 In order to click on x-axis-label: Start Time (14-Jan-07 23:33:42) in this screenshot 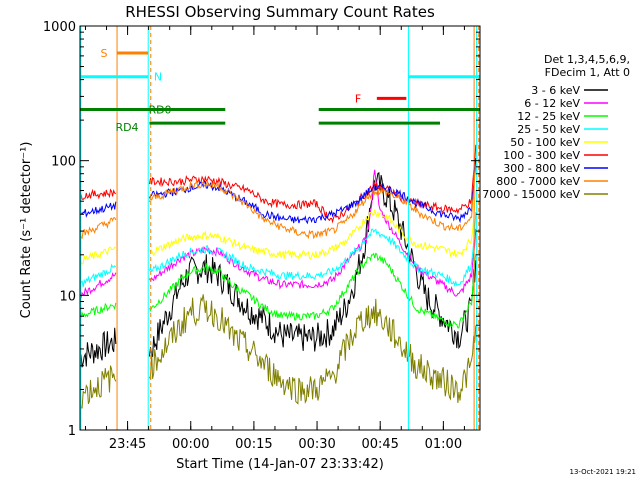, I will do `click(280, 464)`.